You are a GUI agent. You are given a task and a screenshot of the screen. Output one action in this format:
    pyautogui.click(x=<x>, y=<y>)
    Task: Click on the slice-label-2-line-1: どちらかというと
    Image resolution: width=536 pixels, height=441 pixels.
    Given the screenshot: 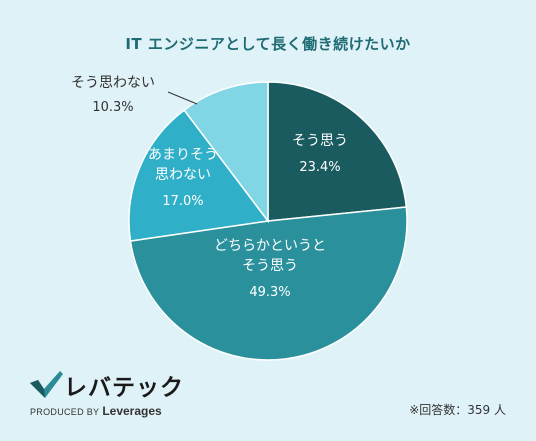 What is the action you would take?
    pyautogui.click(x=270, y=246)
    